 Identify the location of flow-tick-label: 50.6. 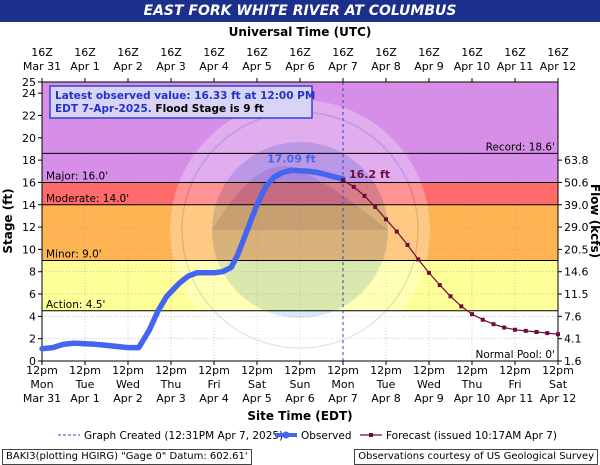
(576, 182).